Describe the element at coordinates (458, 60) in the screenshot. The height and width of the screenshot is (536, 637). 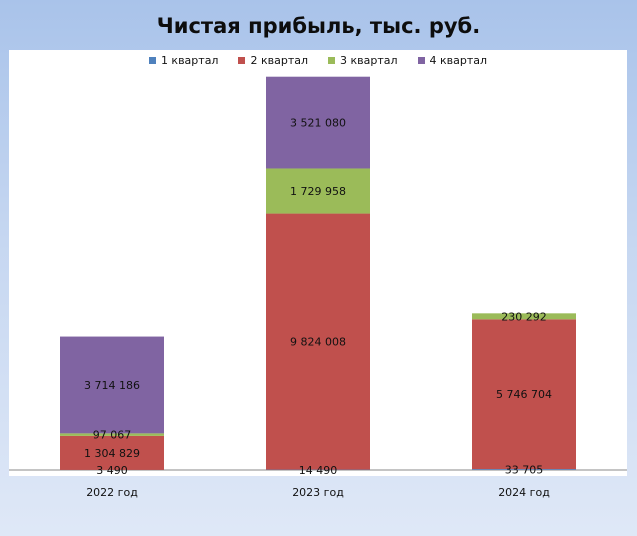
I see `legend-label-q4: 4 квартал` at that location.